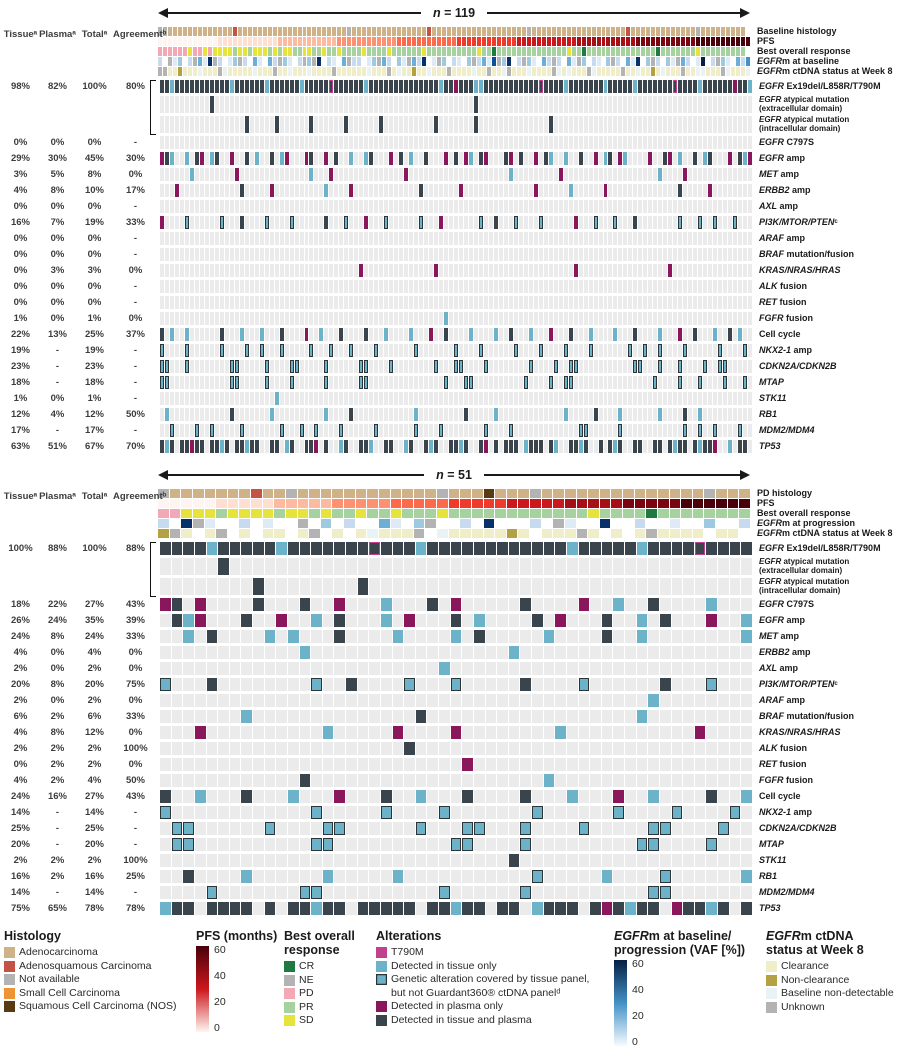  I want to click on gene-row: 98%82%100%80%EGFR Ex19del/L858R/T790M, so click(455, 86).